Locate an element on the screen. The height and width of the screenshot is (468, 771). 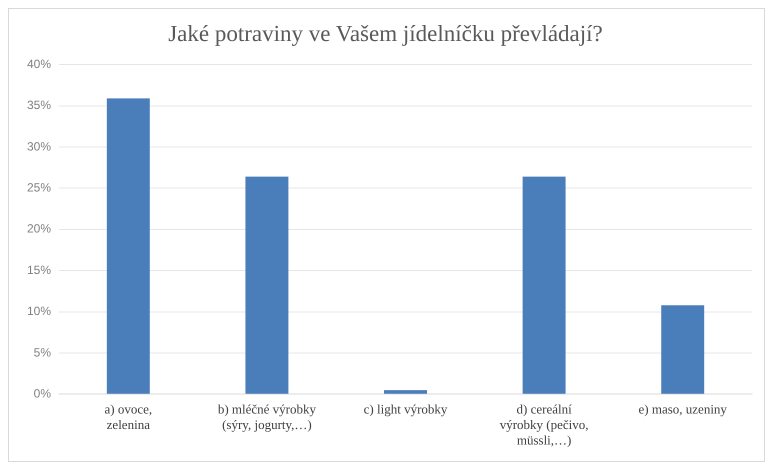
x-tick-label: b) mléčné výrobky (sýry, jogurty,…) is located at coordinates (267, 416).